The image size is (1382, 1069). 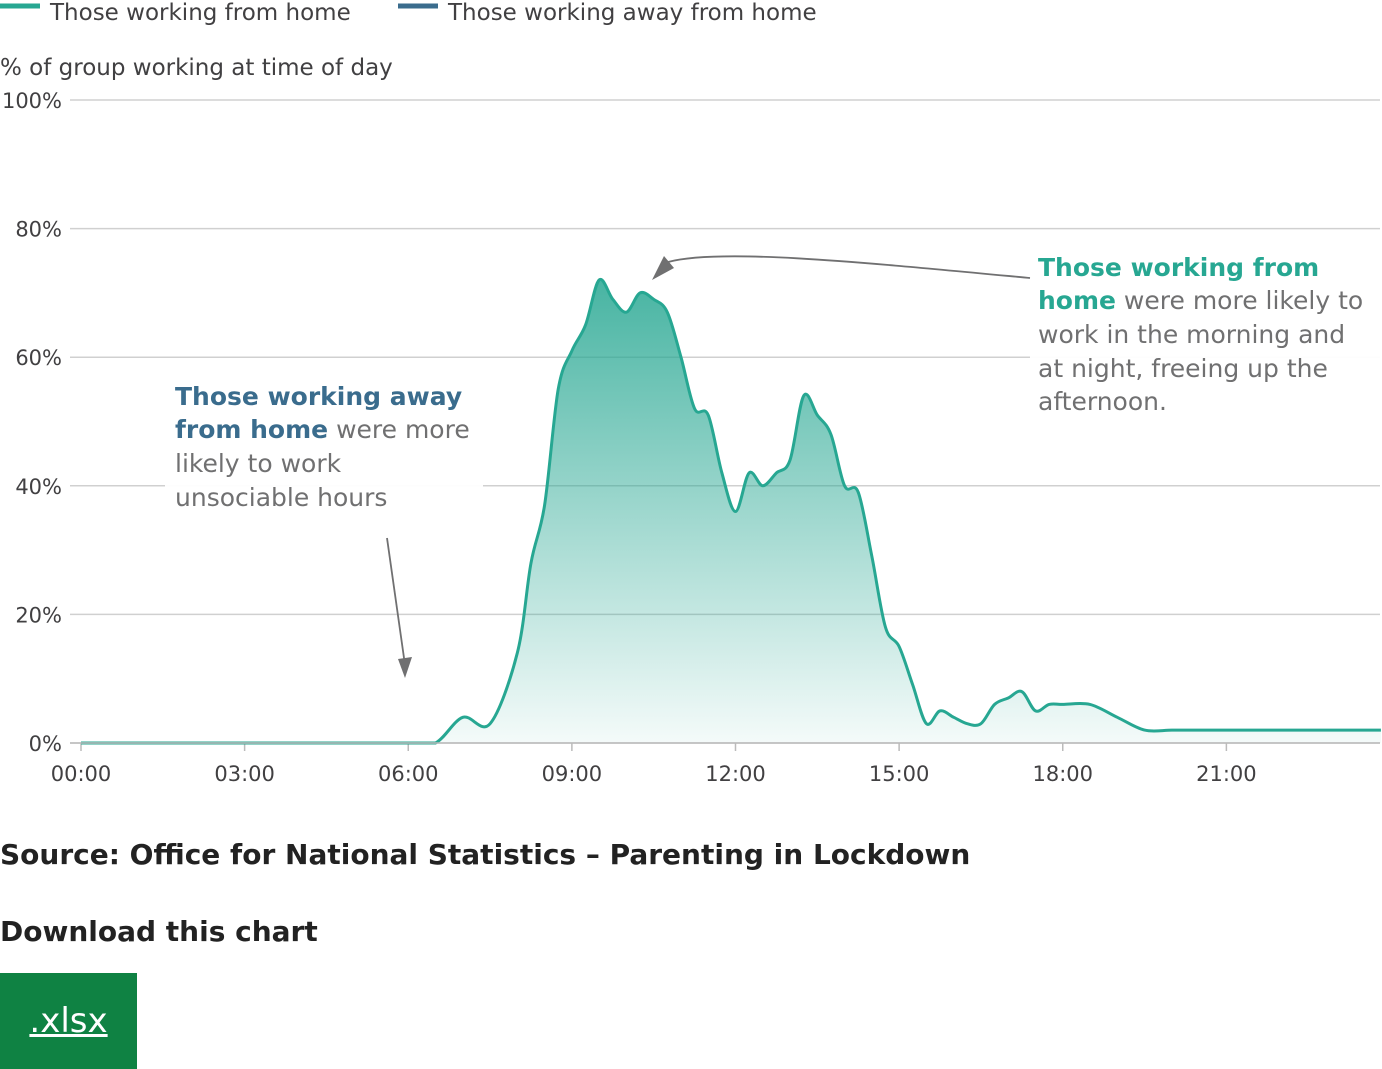 What do you see at coordinates (1239, 300) in the screenshot?
I see `annotation-home-rest-first: were more likely to` at bounding box center [1239, 300].